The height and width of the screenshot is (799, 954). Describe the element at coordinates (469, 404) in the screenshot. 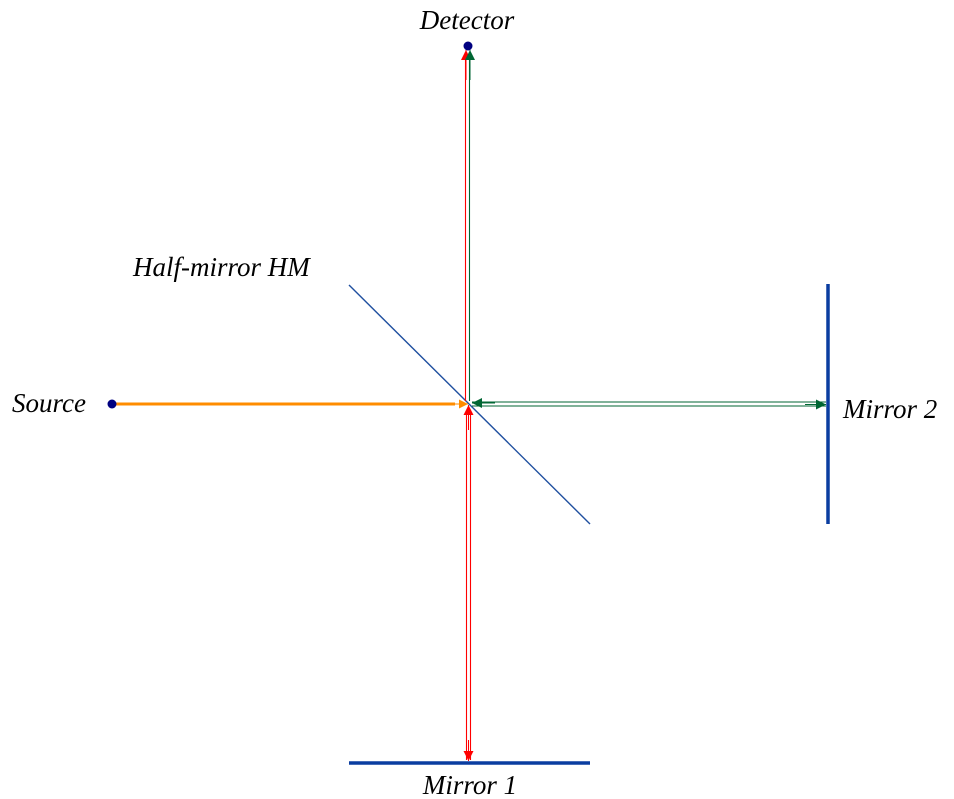

I see `half-mirror` at that location.